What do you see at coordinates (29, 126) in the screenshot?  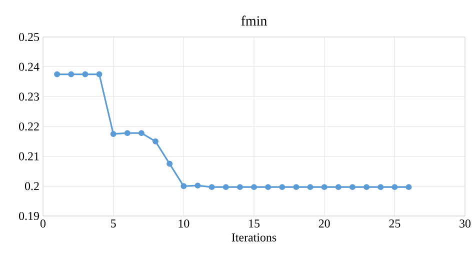 I see `y-tick-label: 0.22` at bounding box center [29, 126].